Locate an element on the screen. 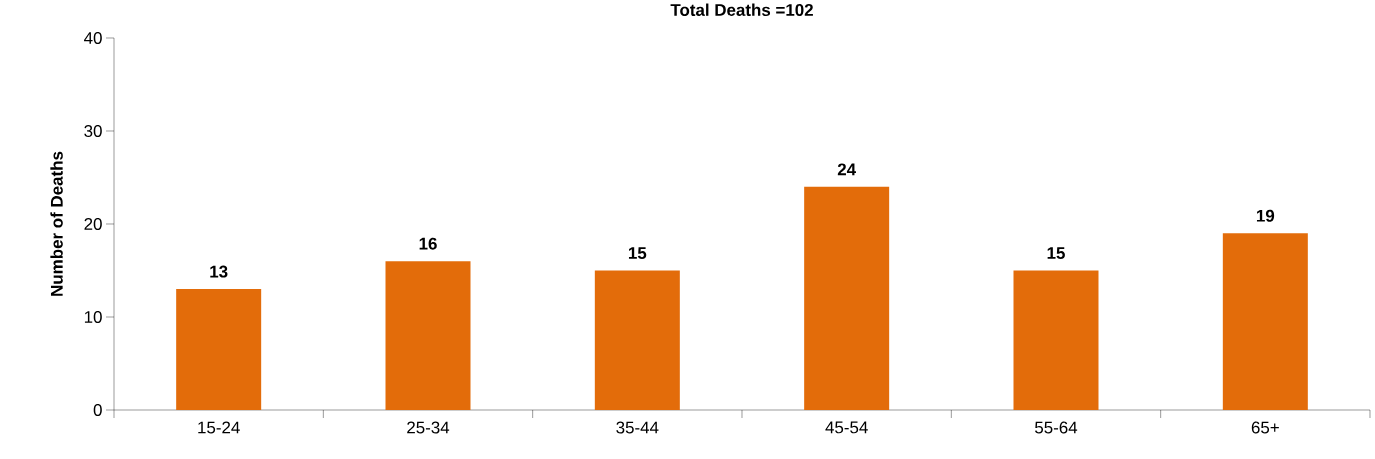  x-tick-label: 65+ is located at coordinates (1265, 427).